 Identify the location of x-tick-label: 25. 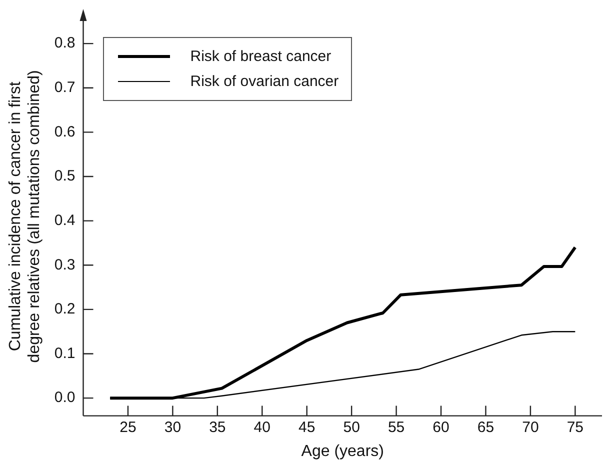
(128, 427).